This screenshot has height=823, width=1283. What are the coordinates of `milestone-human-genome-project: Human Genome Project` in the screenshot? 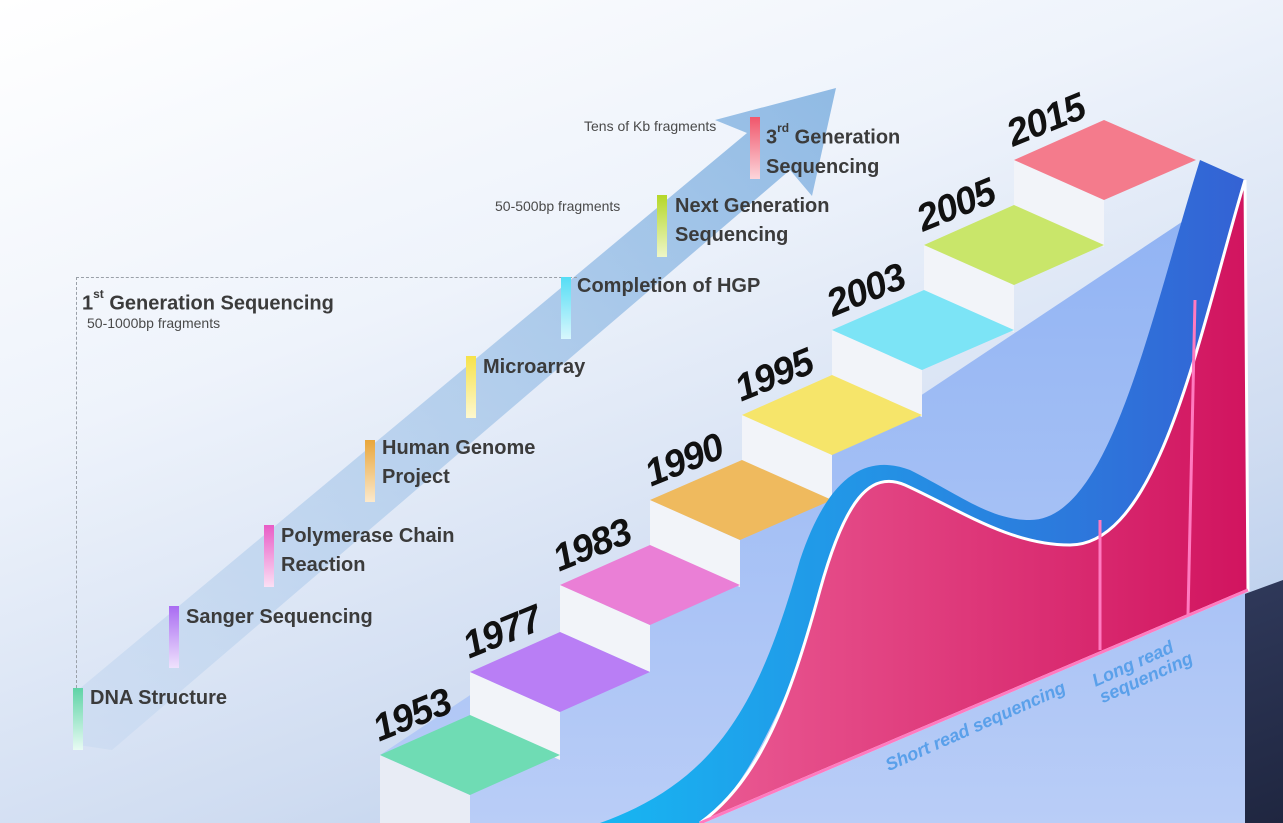 It's located at (459, 462).